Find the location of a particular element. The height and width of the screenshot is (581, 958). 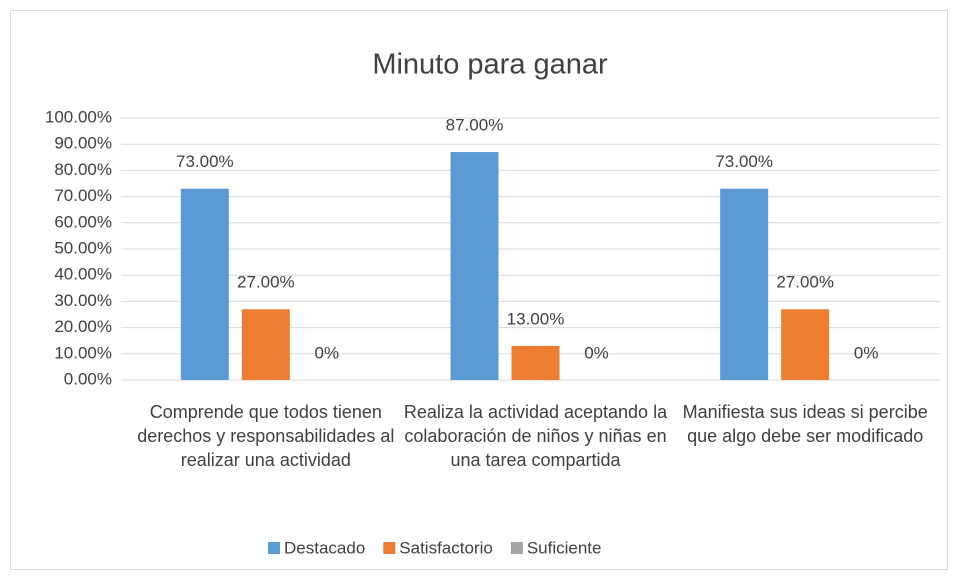

y-tick-label: 80.00% is located at coordinates (83, 169).